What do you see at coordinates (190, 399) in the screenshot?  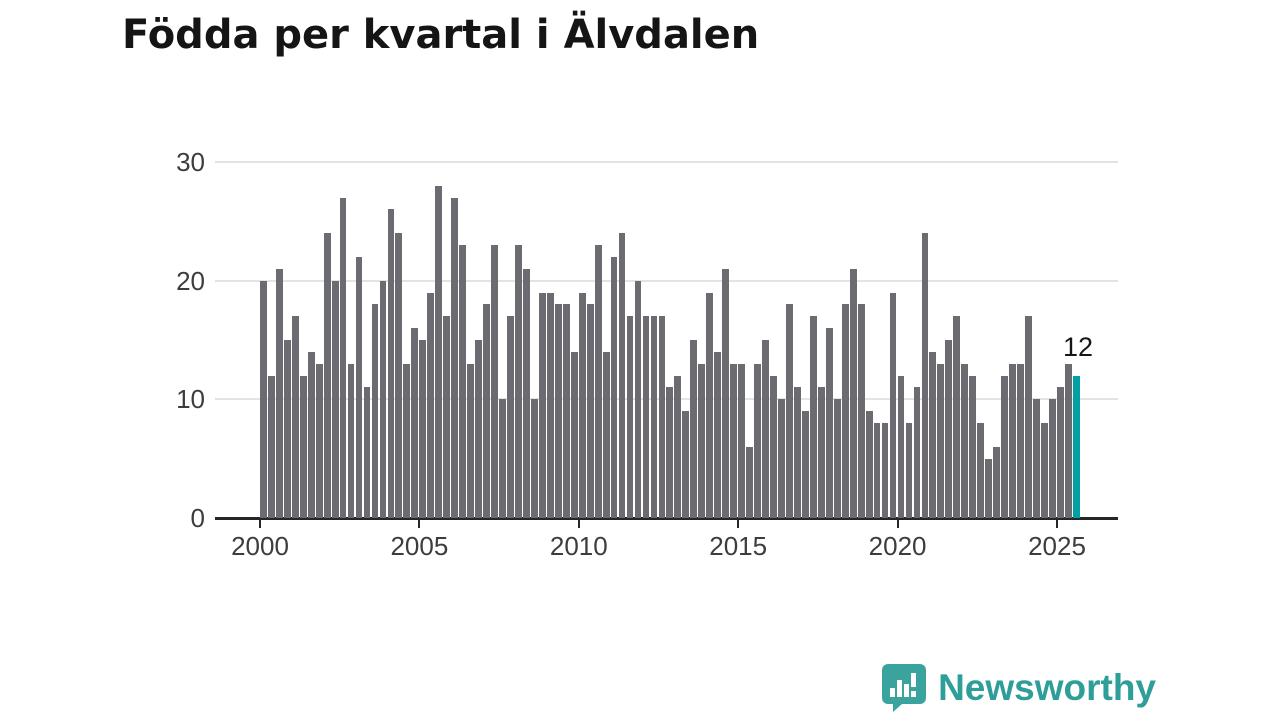 I see `y-axis-tick-label: 10` at bounding box center [190, 399].